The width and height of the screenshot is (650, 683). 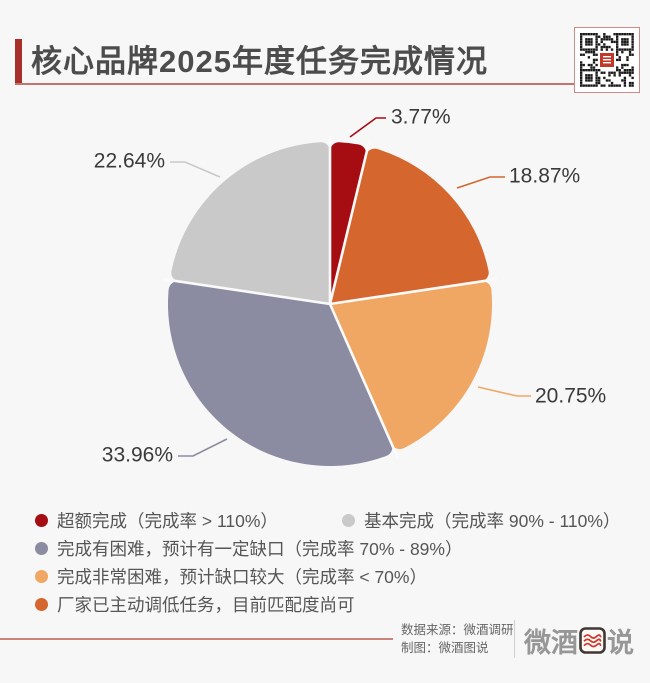 I want to click on legend-item-label: 超额完成（完成率 > 110%）, so click(x=167, y=520).